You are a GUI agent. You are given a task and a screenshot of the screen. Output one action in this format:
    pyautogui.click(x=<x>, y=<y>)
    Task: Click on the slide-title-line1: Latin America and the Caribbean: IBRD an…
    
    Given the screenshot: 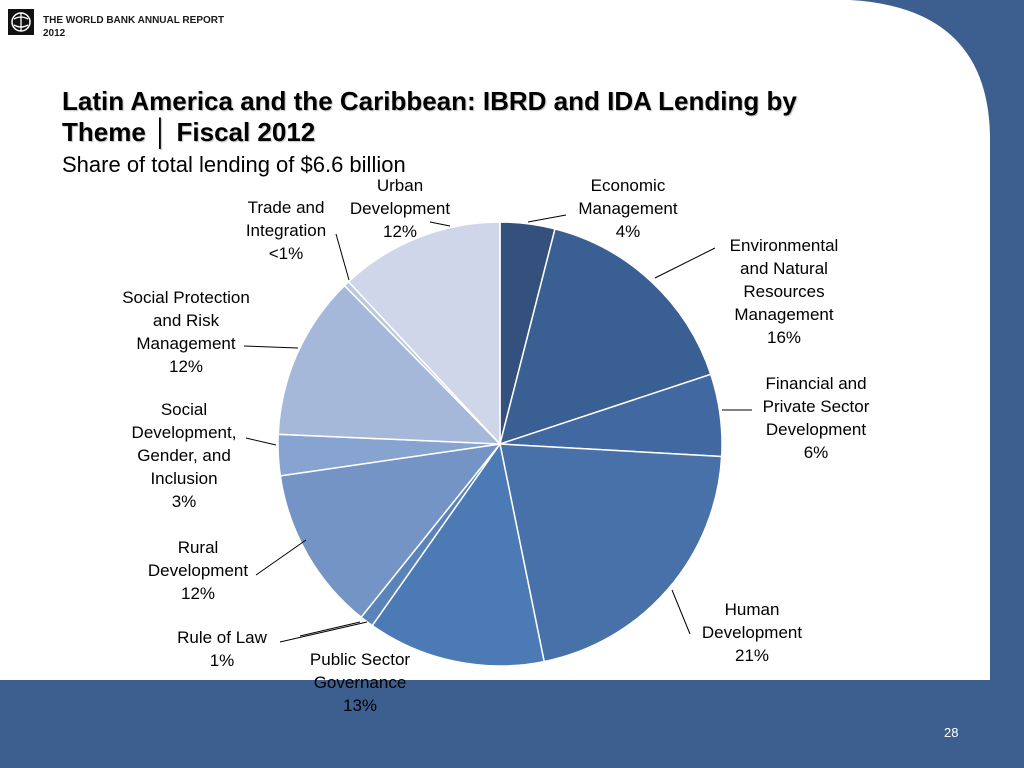 What is the action you would take?
    pyautogui.click(x=429, y=101)
    